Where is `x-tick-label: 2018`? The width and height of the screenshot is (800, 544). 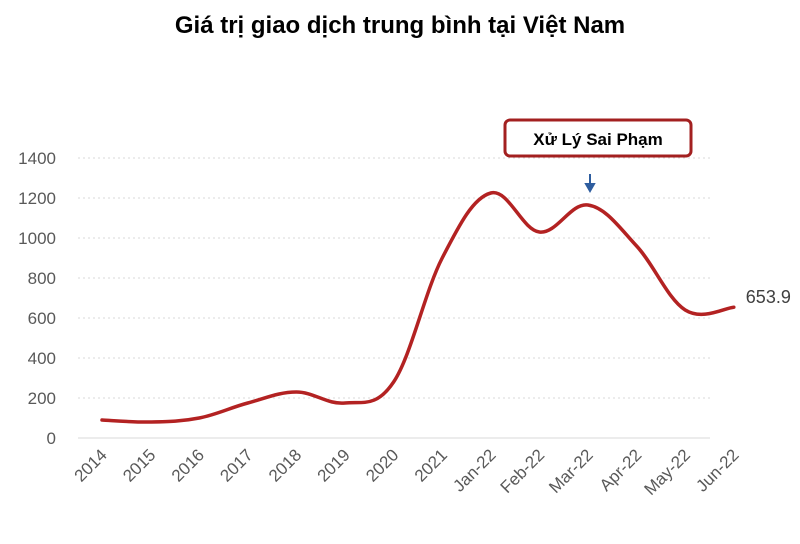
x-tick-label: 2018 is located at coordinates (285, 465).